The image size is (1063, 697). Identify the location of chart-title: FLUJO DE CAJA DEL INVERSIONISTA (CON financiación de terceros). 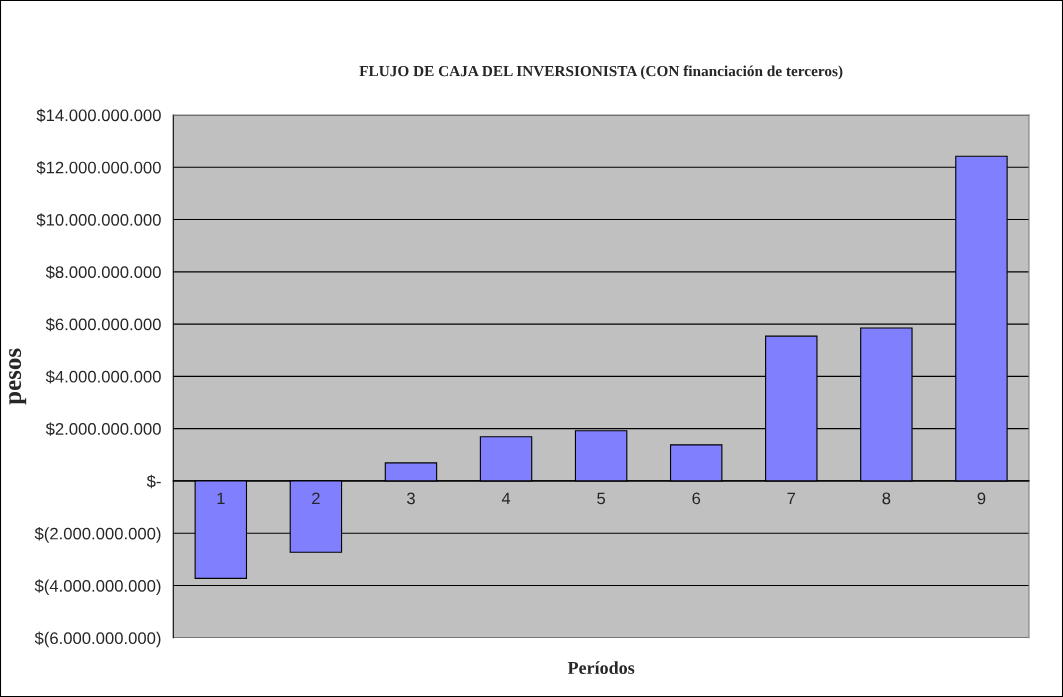
(601, 72).